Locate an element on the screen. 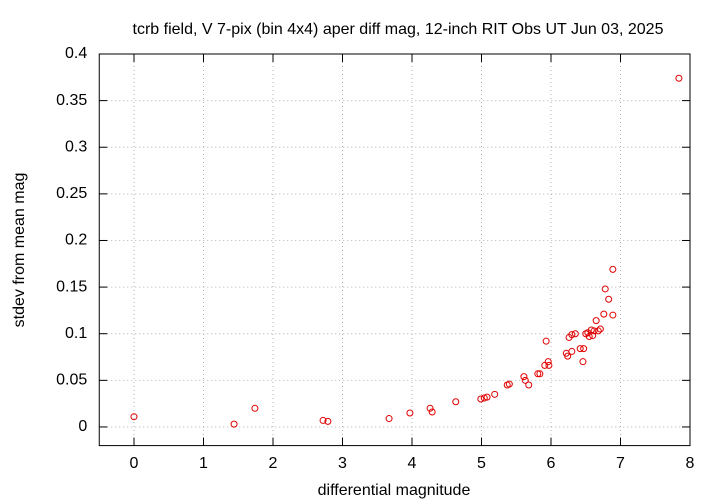 The image size is (720, 504). x-tick-label: 7 is located at coordinates (620, 463).